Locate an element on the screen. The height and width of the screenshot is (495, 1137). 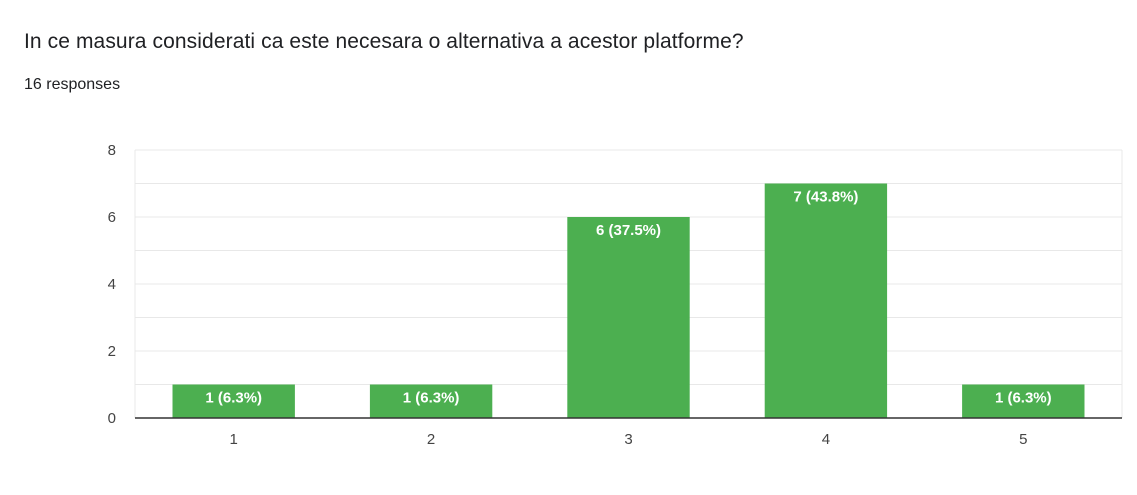
bar-data-label: 6 (37.5%) is located at coordinates (628, 230).